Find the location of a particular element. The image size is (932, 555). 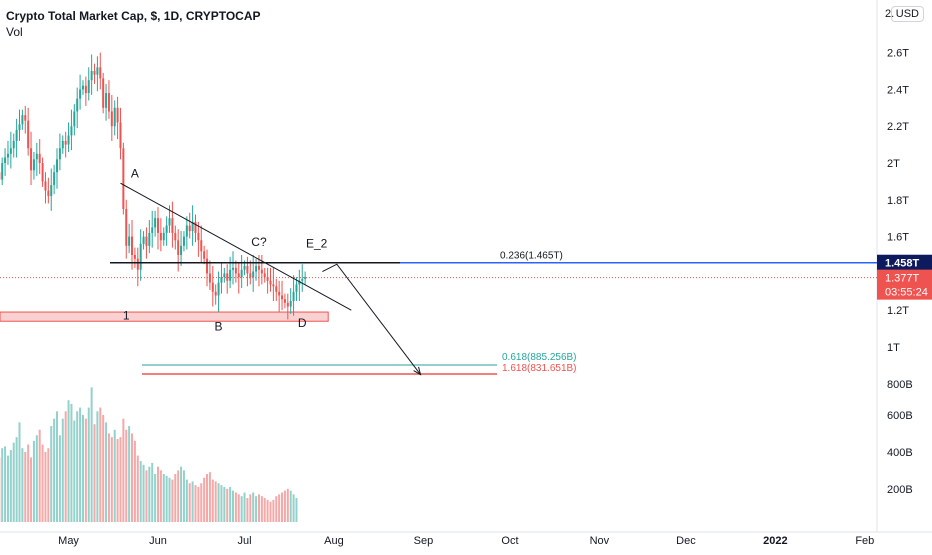

x-axis-tick-label: 2022 is located at coordinates (775, 541).